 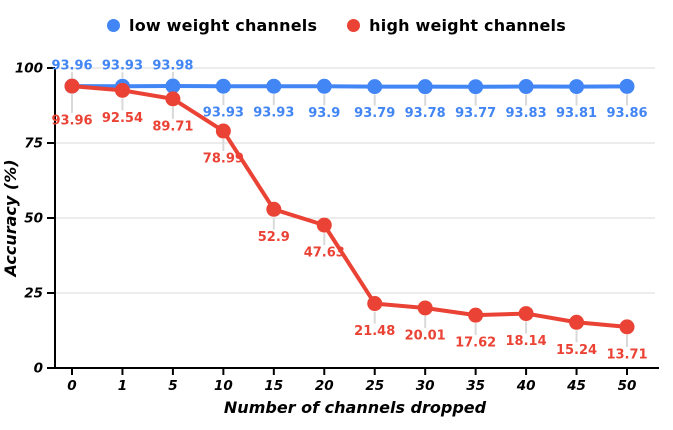 What do you see at coordinates (324, 113) in the screenshot?
I see `data-label: 93.9` at bounding box center [324, 113].